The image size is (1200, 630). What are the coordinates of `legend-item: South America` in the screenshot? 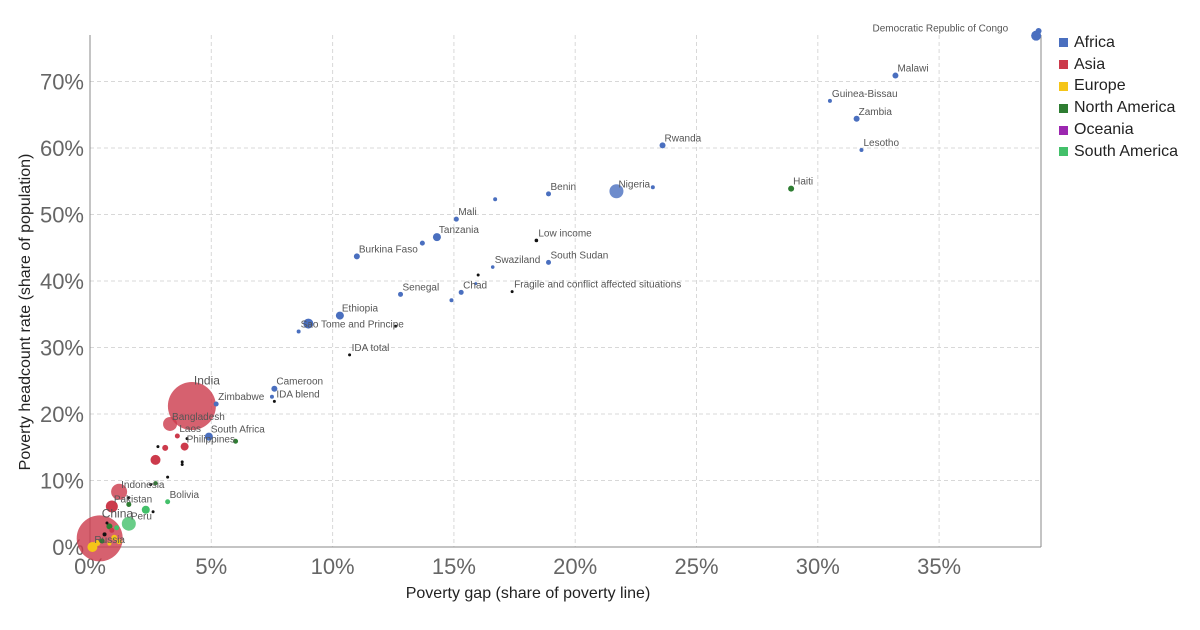 It's located at (1118, 152).